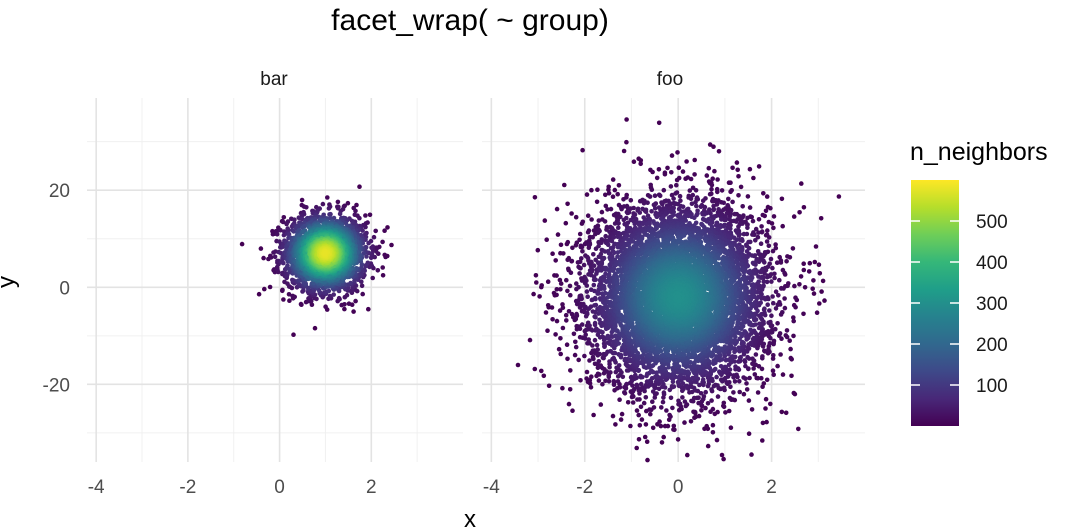  Describe the element at coordinates (470, 20) in the screenshot. I see `chart-title: facet_wrap( ~ group)` at that location.